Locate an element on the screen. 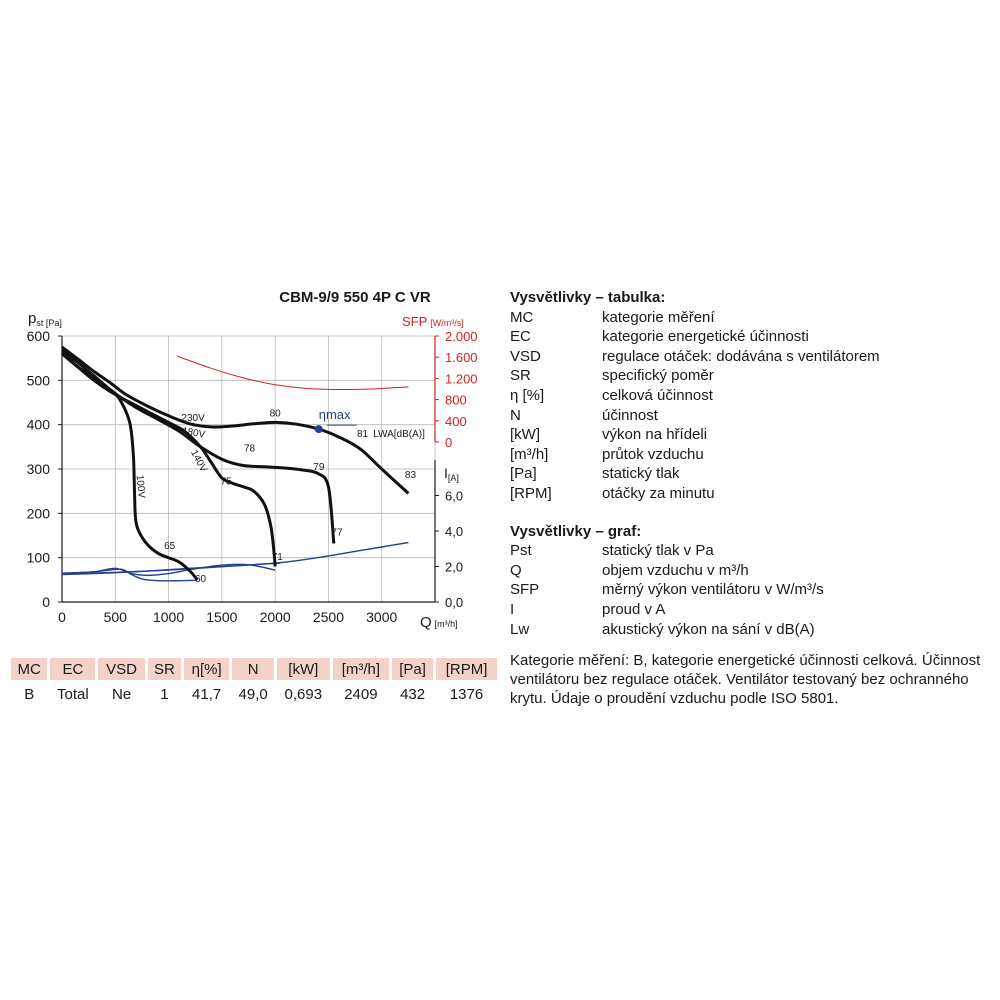  x-tick-label: 2000 is located at coordinates (275, 617).